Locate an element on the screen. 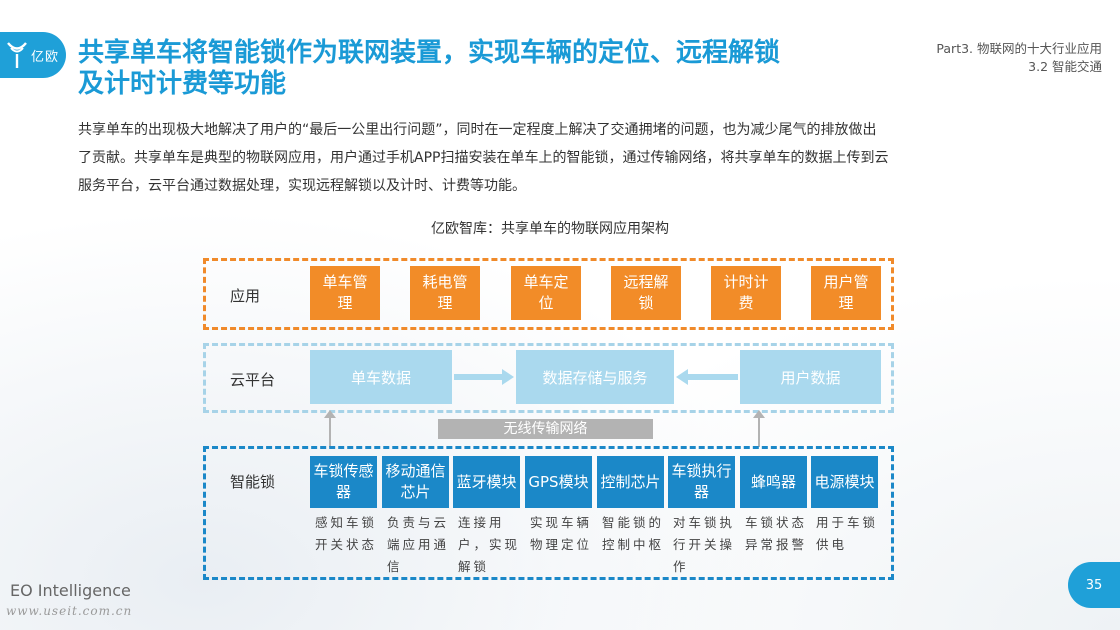  bluetooth-module-desc: 连接用户，实现解锁 is located at coordinates (489, 544).